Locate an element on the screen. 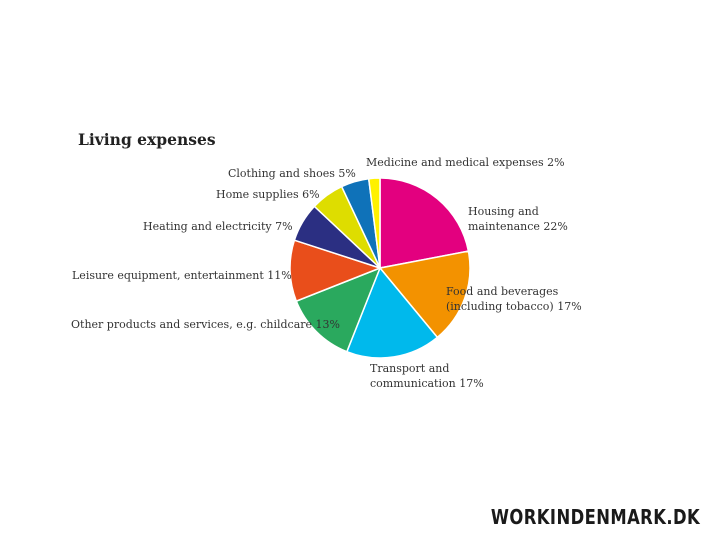  slice-label-2: Transport and communication 17% is located at coordinates (427, 376).